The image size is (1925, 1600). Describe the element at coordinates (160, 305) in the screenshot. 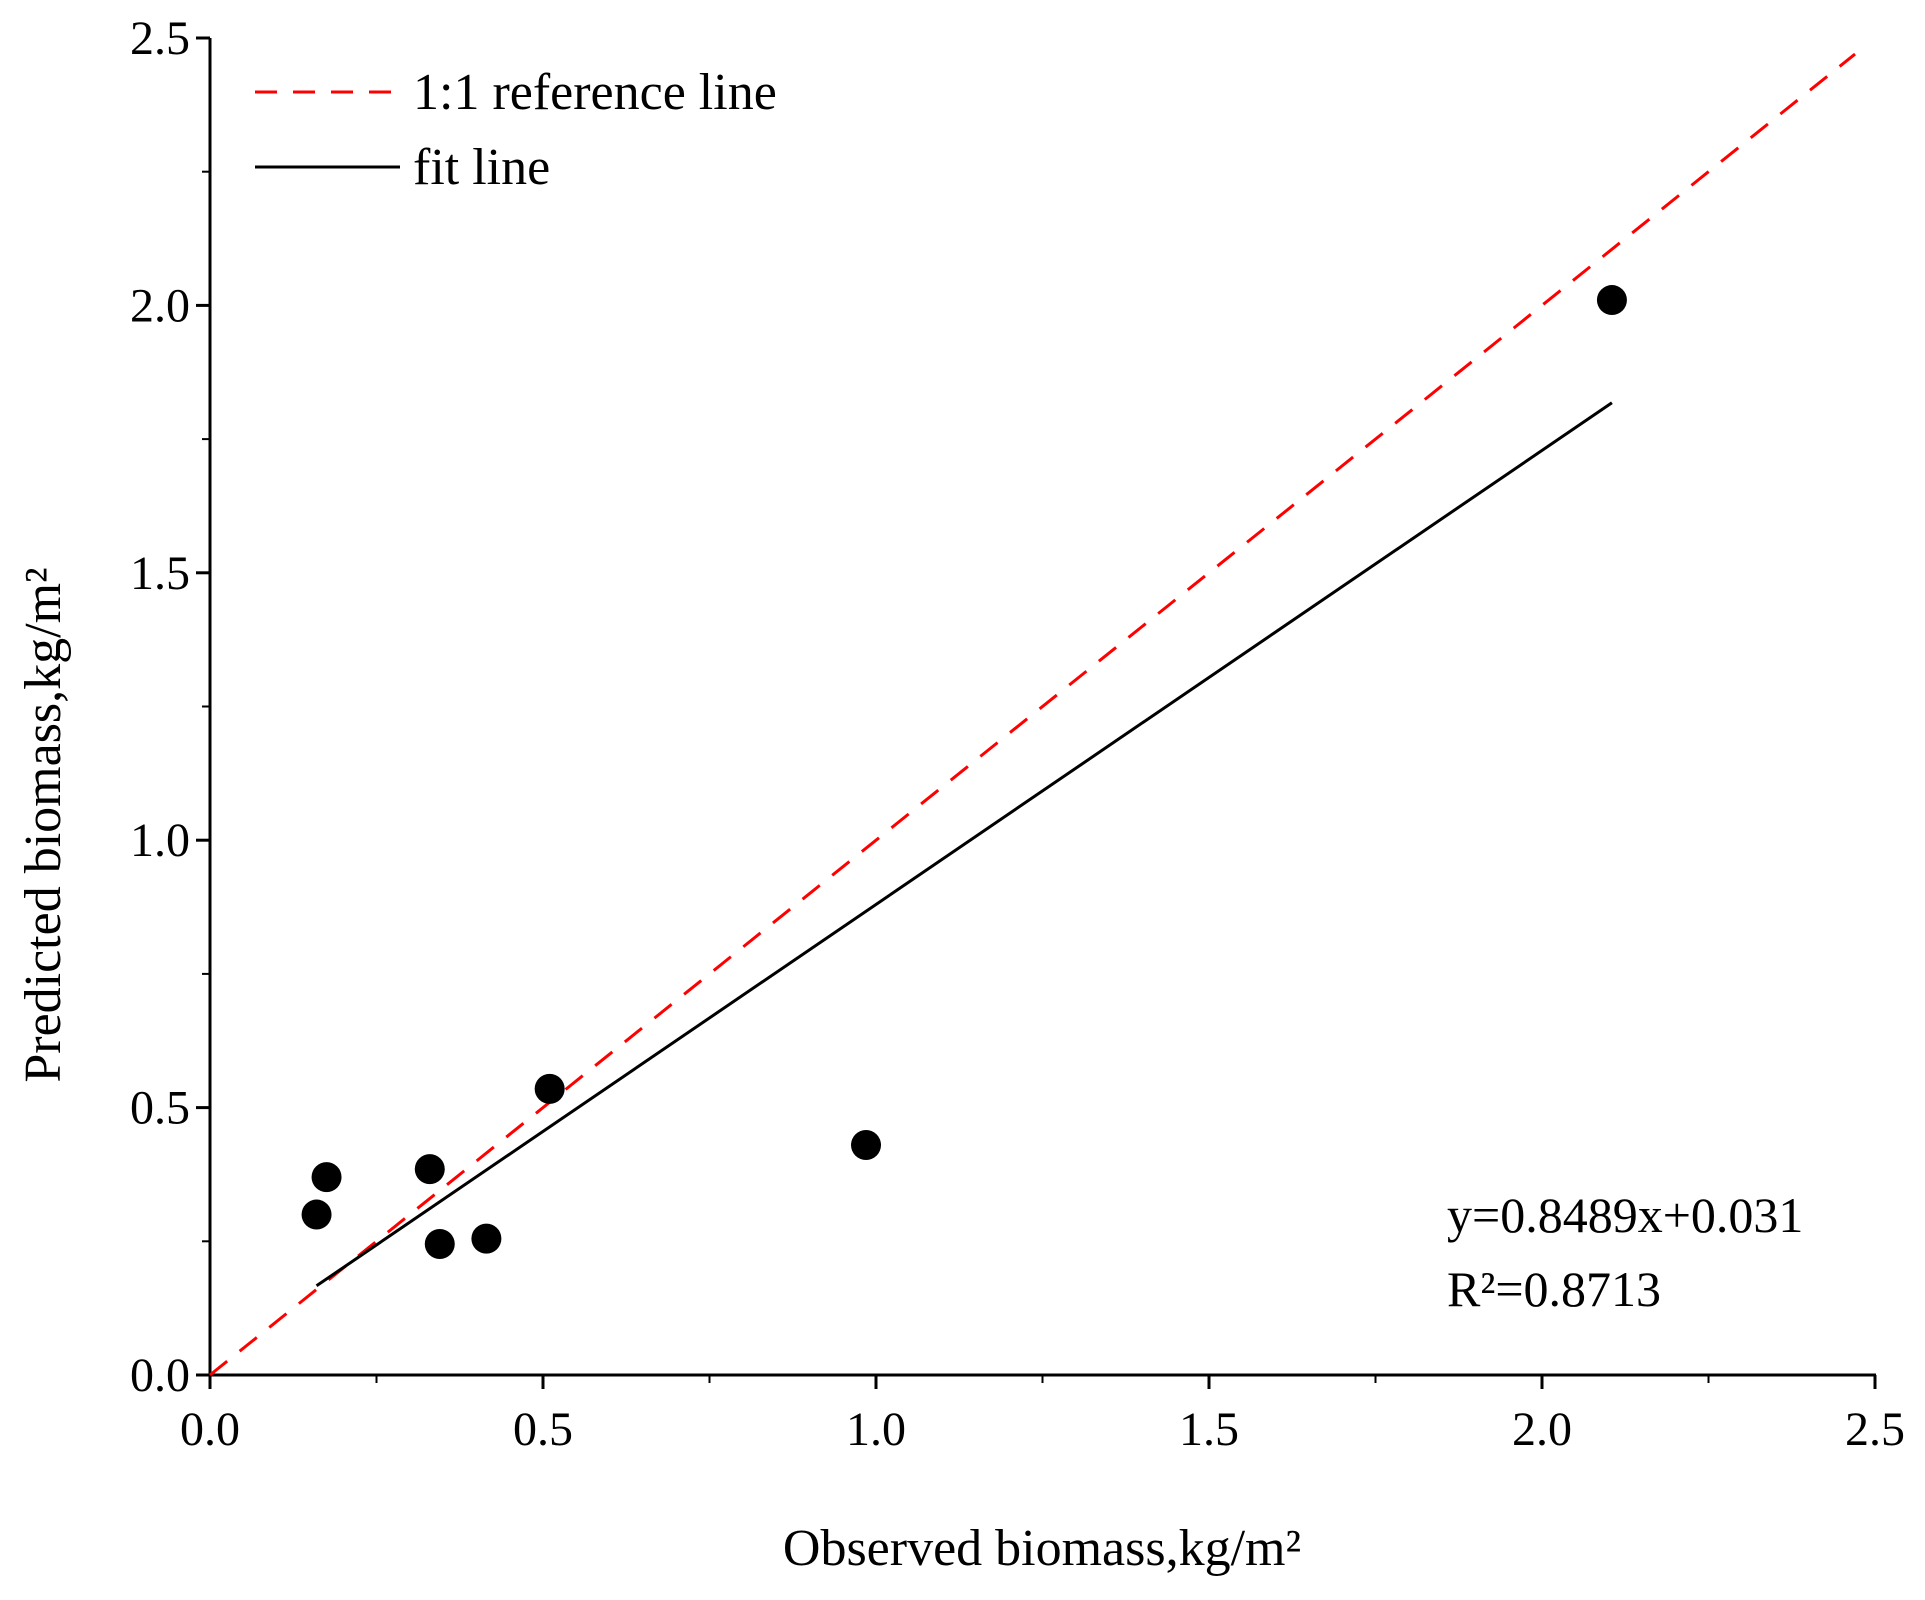

I see `y-tick-label: 2.0` at that location.